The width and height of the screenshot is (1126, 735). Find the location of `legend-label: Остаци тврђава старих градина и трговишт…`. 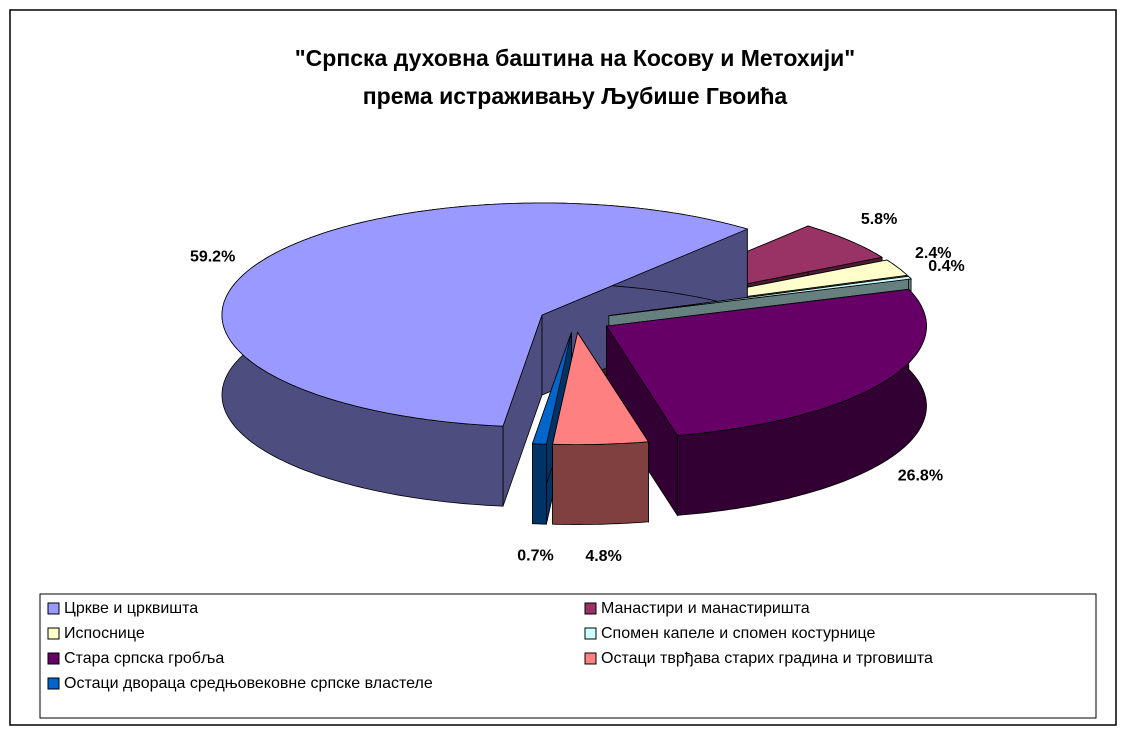

legend-label: Остаци тврђава старих градина и трговишт… is located at coordinates (767, 658).